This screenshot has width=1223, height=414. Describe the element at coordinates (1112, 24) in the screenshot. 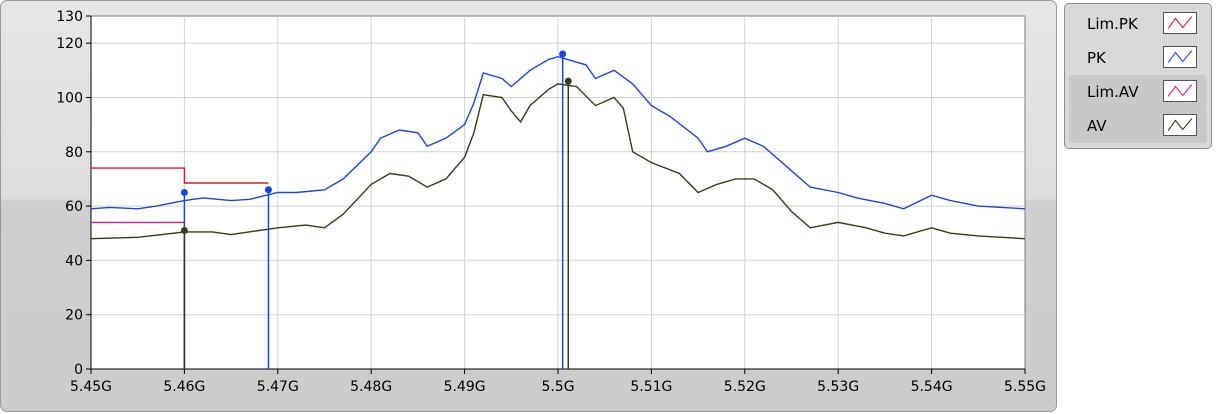

I see `legend-label: Lim.PK` at that location.